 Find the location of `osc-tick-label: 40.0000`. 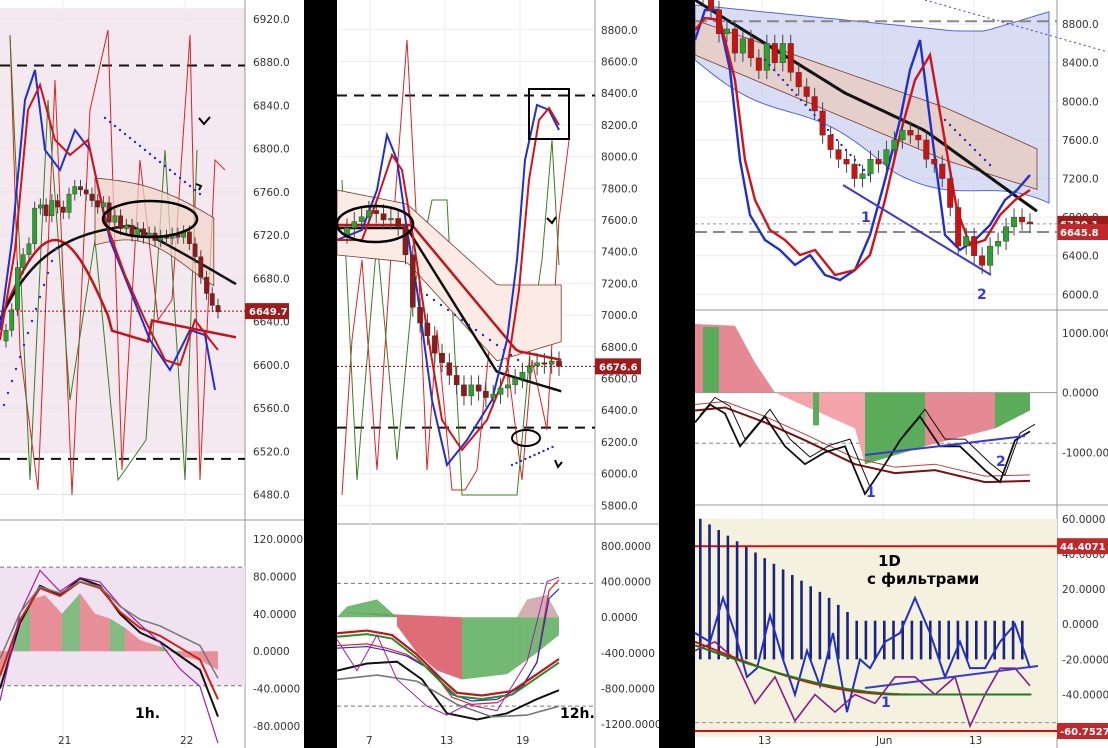

osc-tick-label: 40.0000 is located at coordinates (274, 615).